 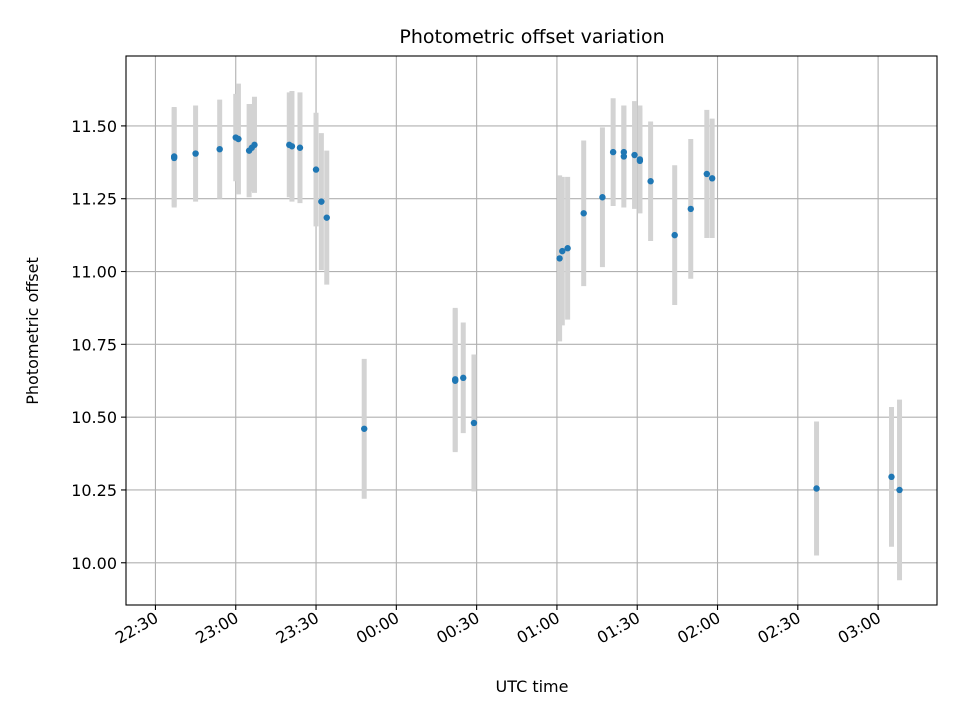 What do you see at coordinates (32, 331) in the screenshot?
I see `y-axis-label: Photometric offset` at bounding box center [32, 331].